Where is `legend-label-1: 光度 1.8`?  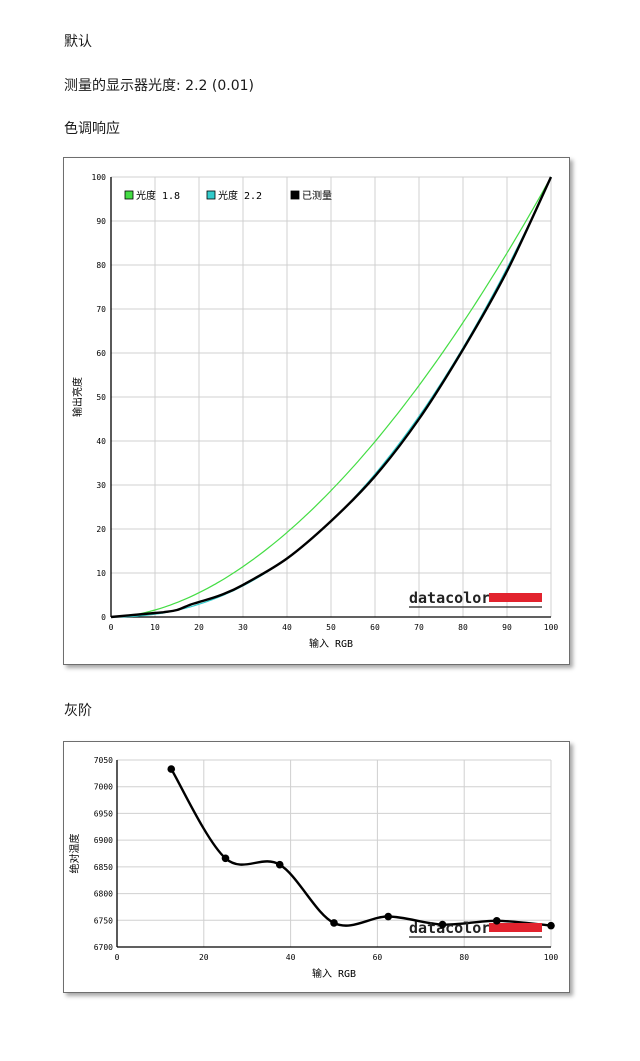
legend-label-1: 光度 1.8 is located at coordinates (158, 195).